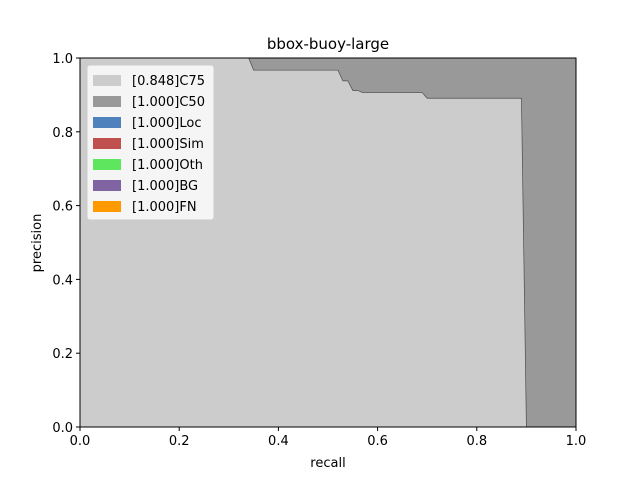  What do you see at coordinates (377, 441) in the screenshot?
I see `x-tick-label: 0.6` at bounding box center [377, 441].